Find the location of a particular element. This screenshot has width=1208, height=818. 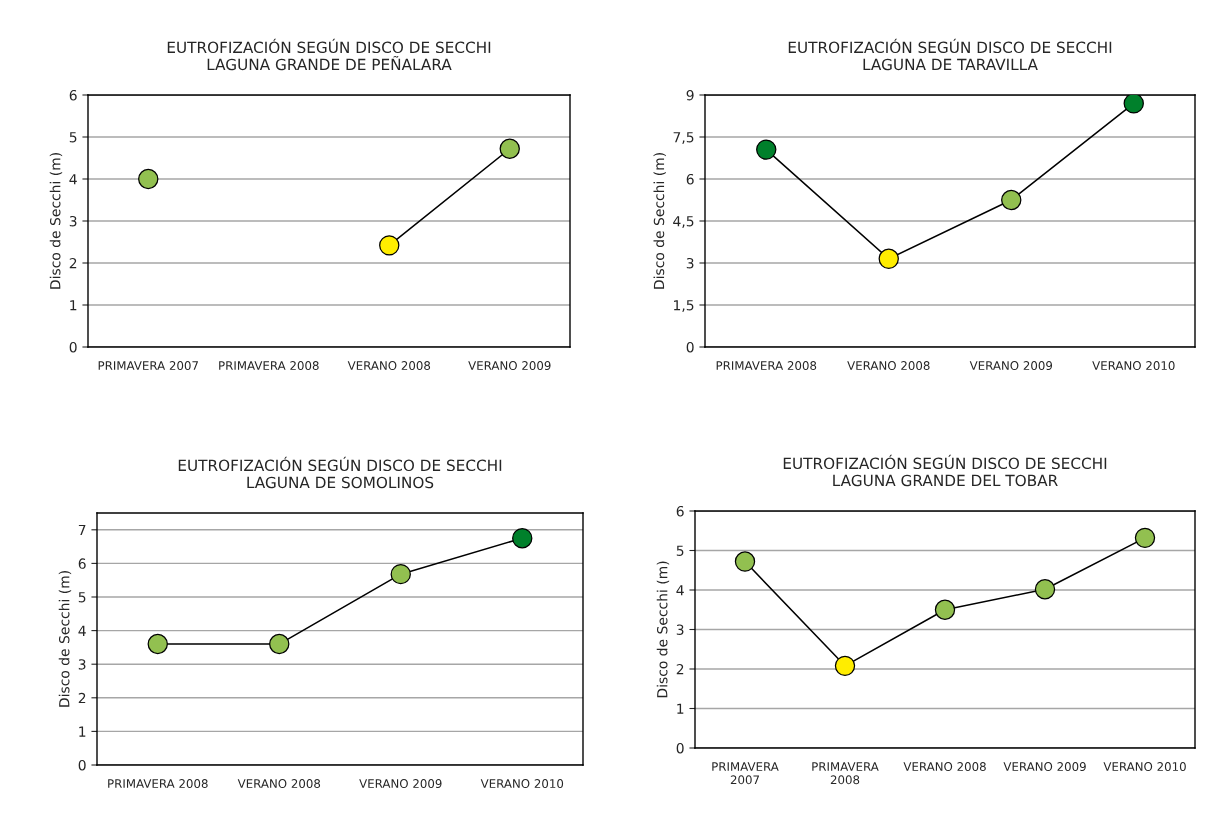

y-tick-label: 9 is located at coordinates (690, 95).